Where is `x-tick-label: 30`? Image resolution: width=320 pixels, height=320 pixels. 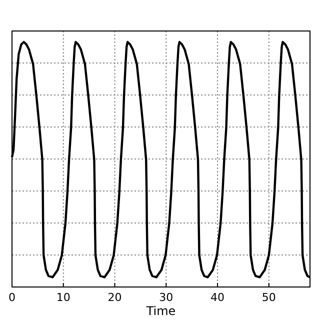 x-tick-label: 30 is located at coordinates (166, 297).